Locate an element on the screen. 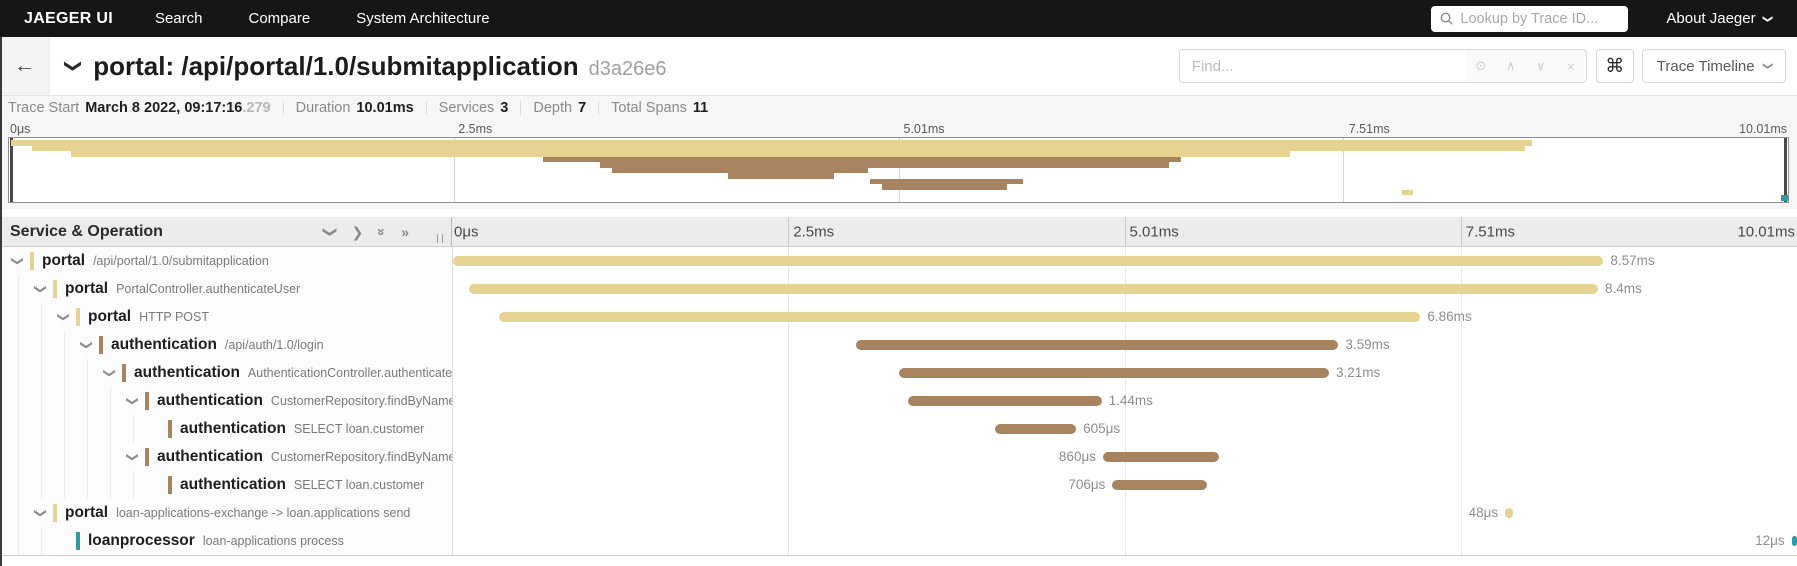  service-name: authentication is located at coordinates (187, 372).